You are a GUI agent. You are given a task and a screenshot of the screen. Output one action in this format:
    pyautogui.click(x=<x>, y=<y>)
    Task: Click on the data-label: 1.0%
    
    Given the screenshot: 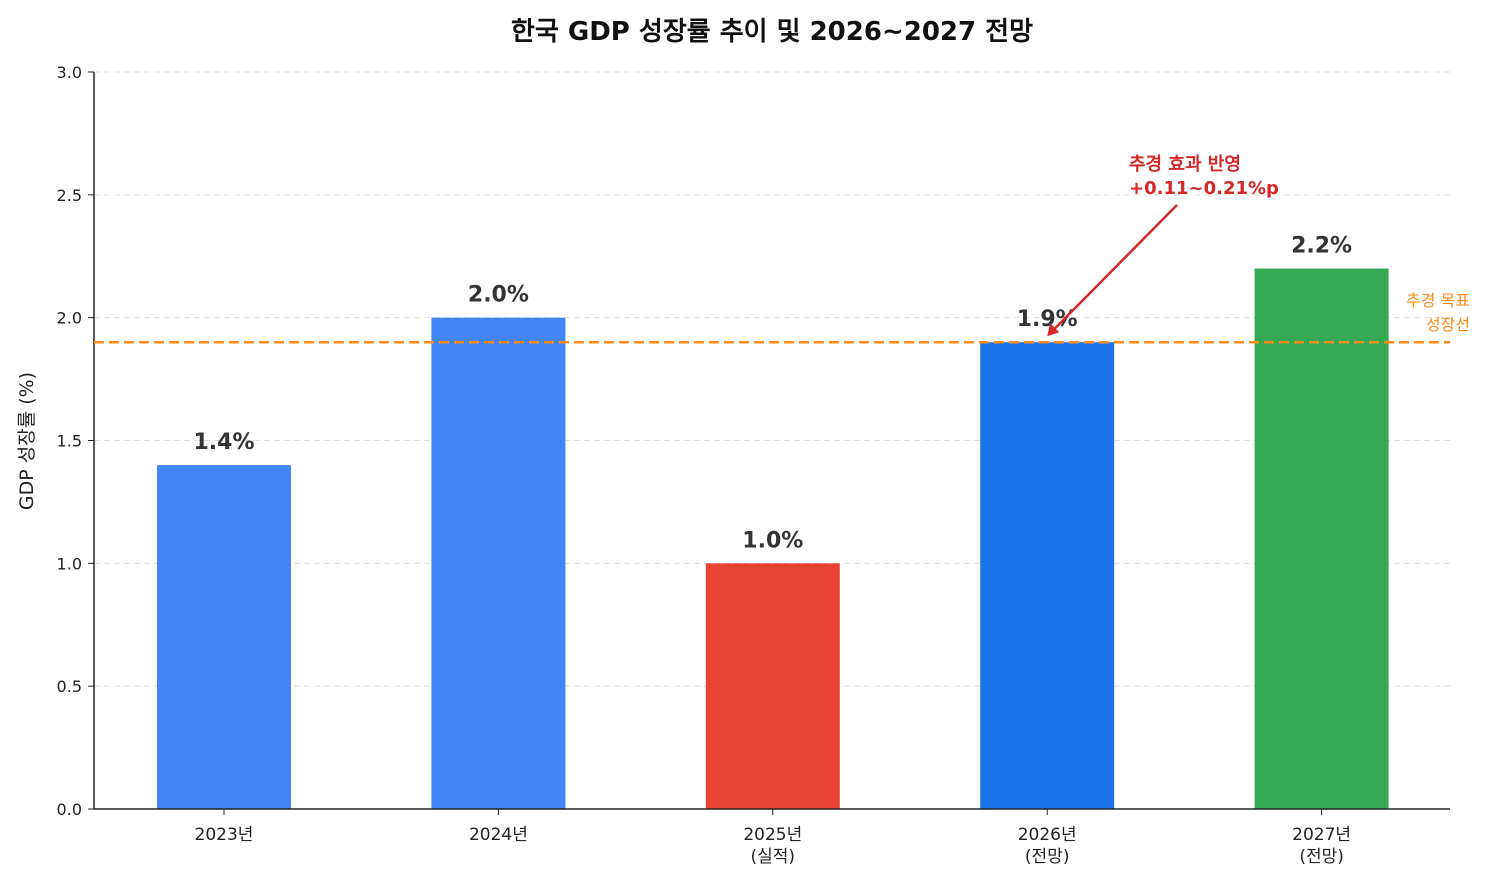 What is the action you would take?
    pyautogui.click(x=772, y=540)
    